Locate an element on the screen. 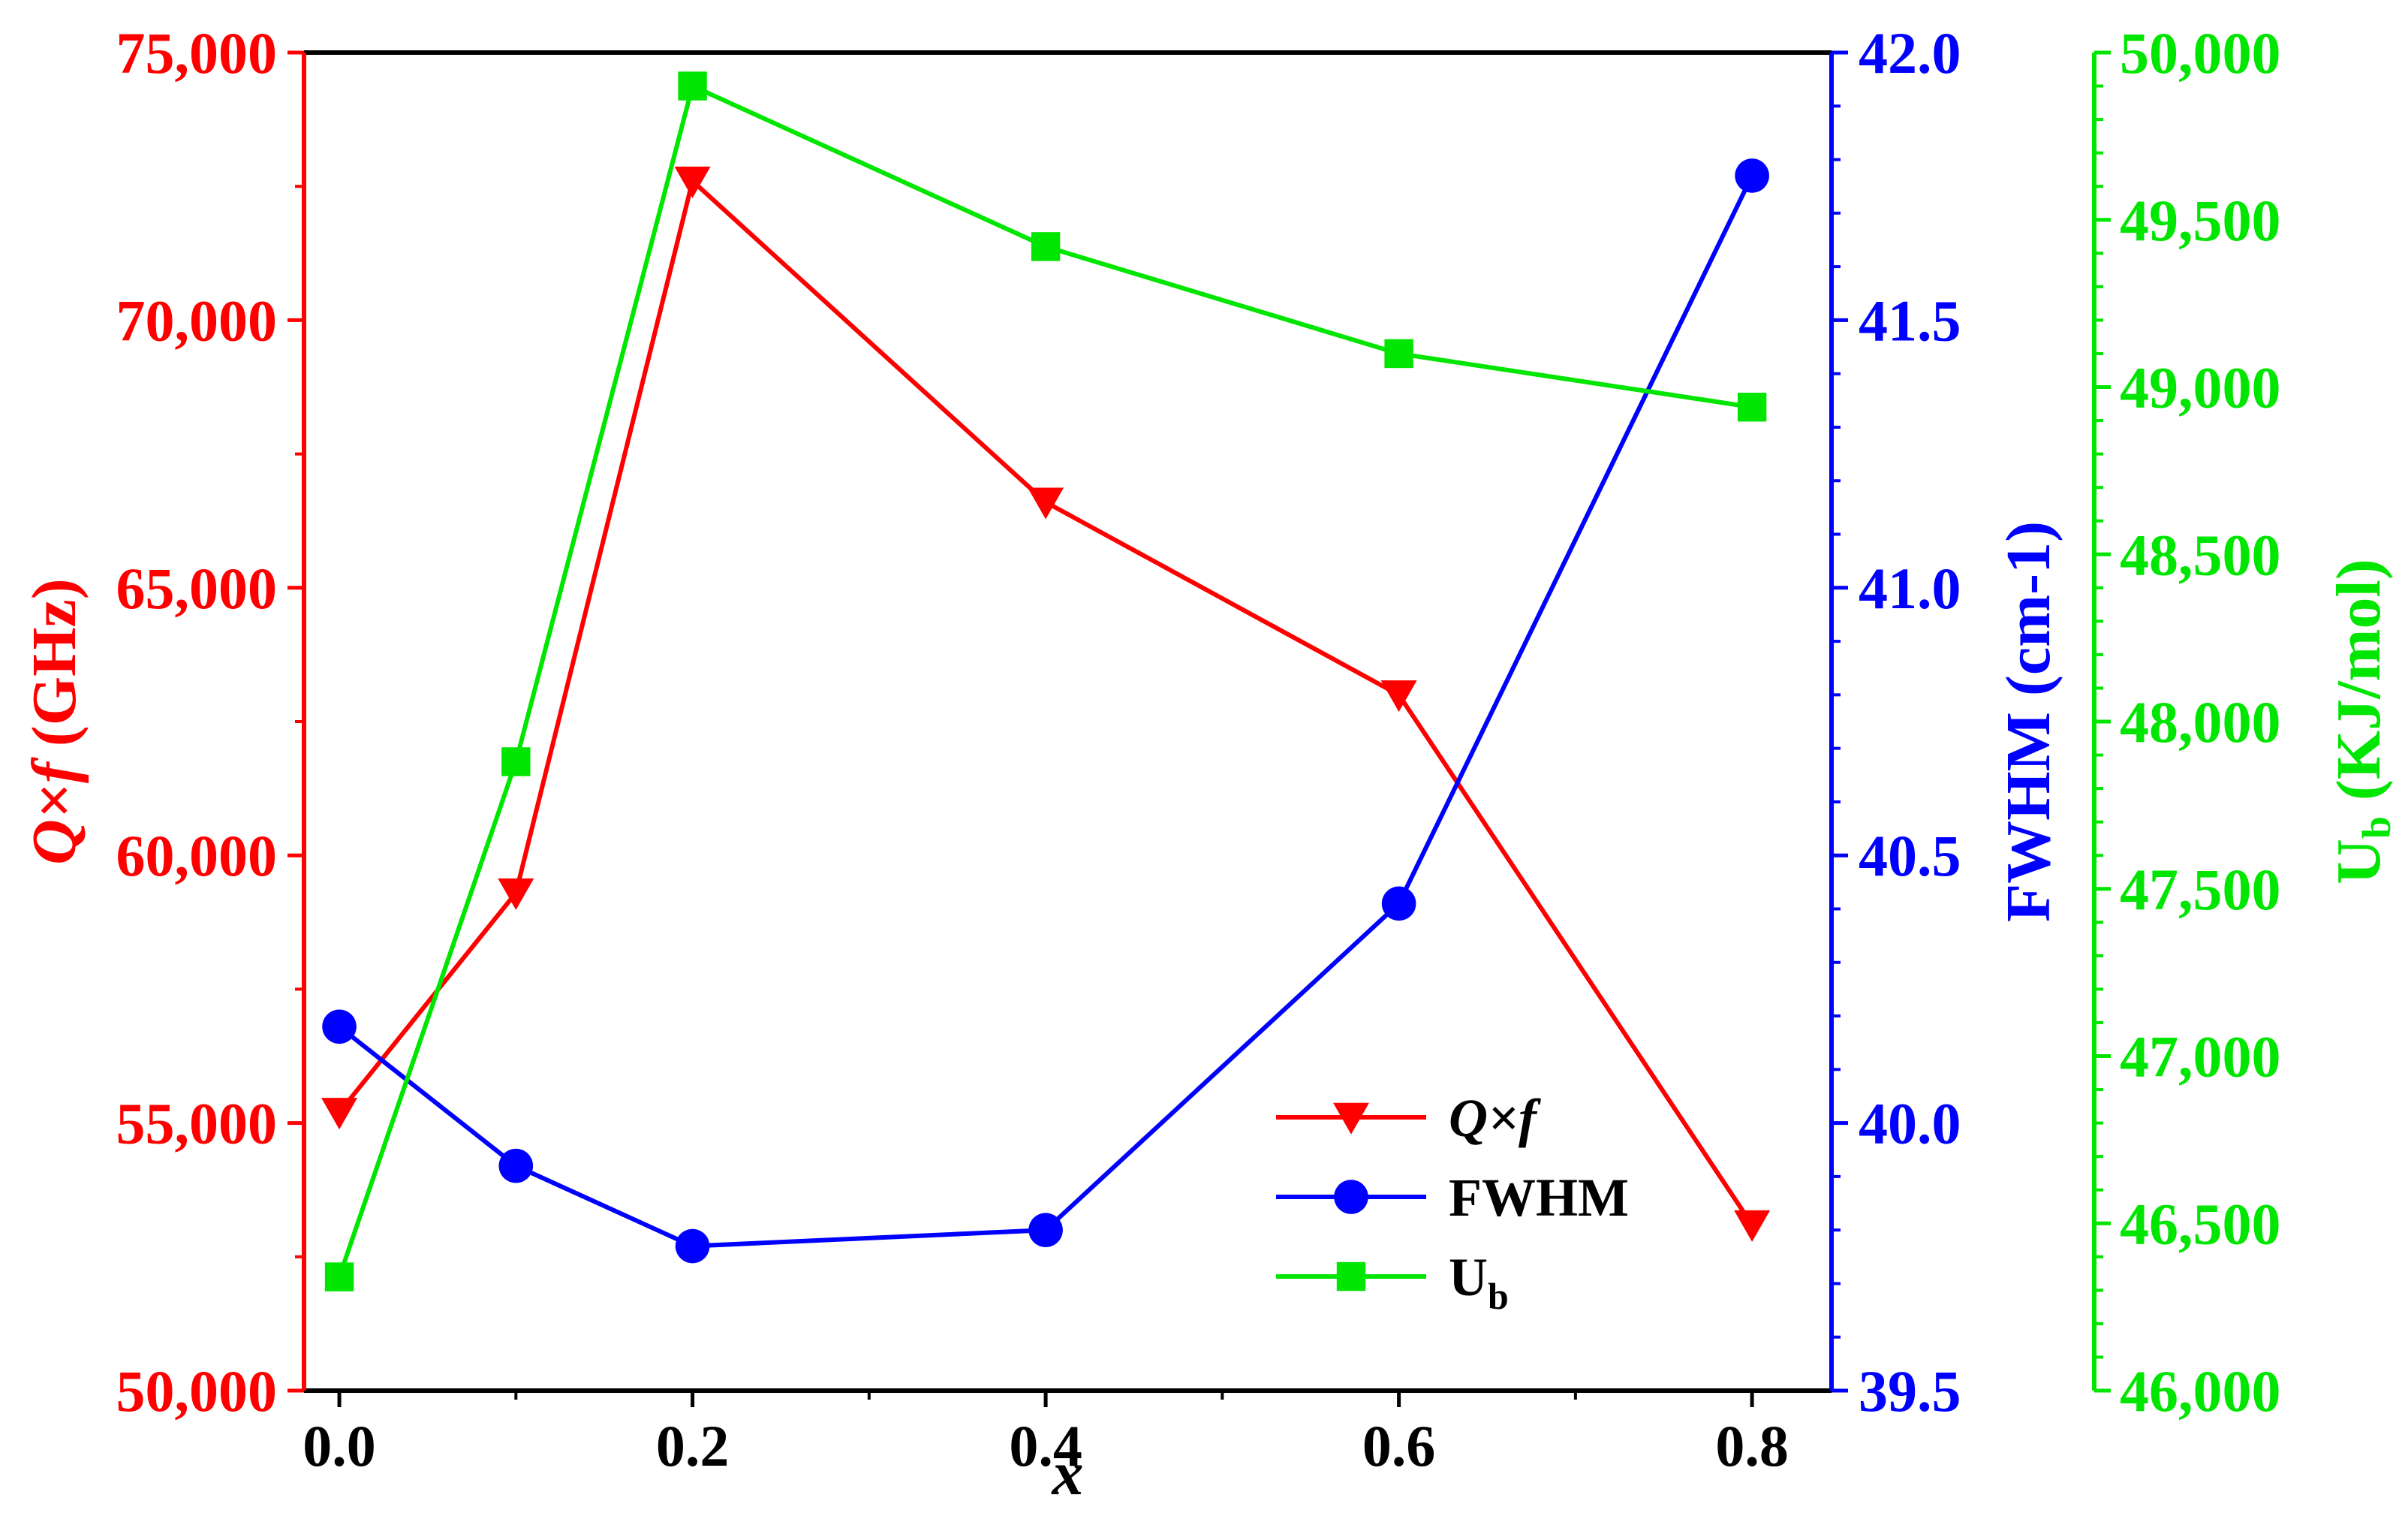  legend-label: Ub is located at coordinates (1479, 1282).